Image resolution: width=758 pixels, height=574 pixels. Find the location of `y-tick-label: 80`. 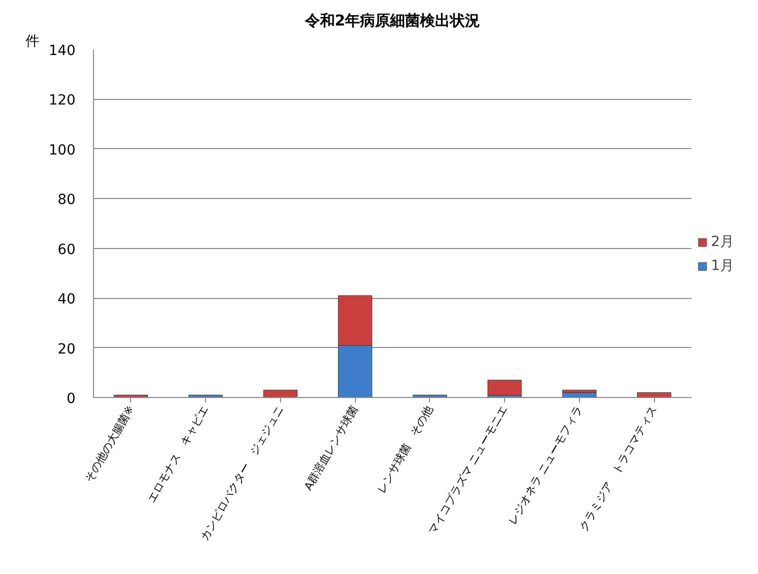

y-tick-label: 80 is located at coordinates (67, 200).